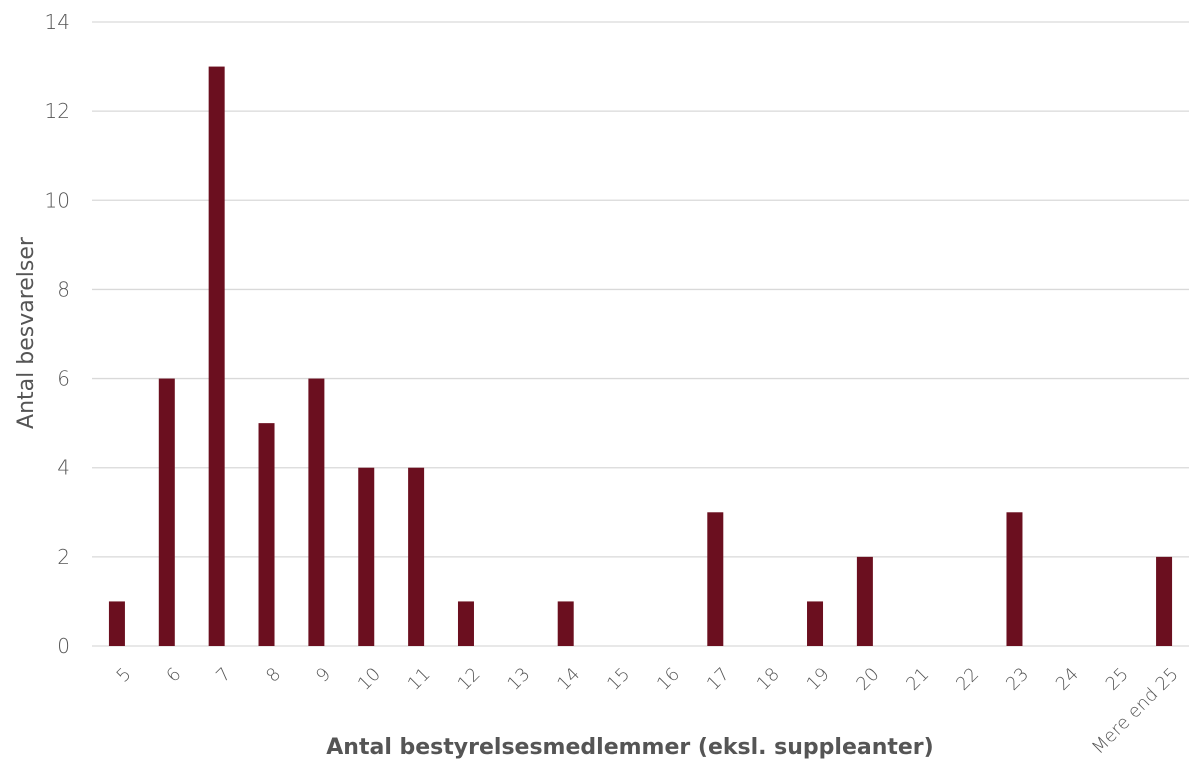  I want to click on y-axis-ticks: 0 2 4 6 8 10 12 14, so click(57, 334).